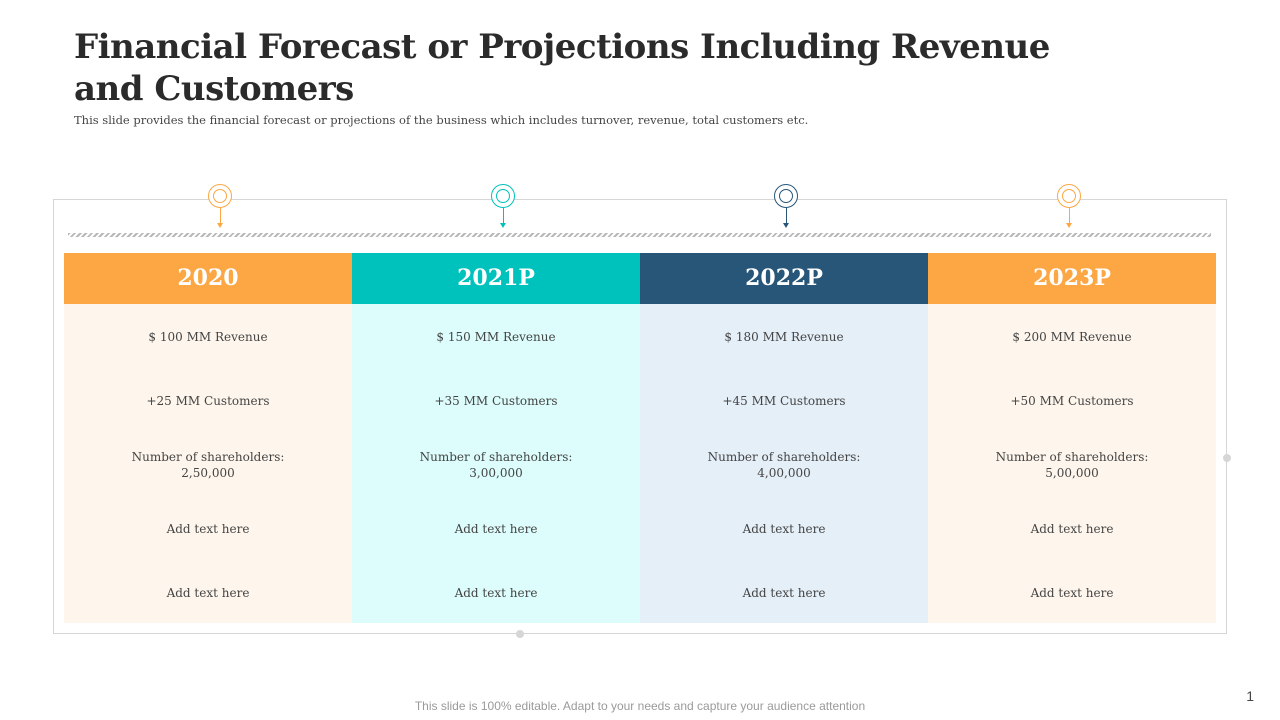 The height and width of the screenshot is (720, 1280). Describe the element at coordinates (784, 337) in the screenshot. I see `revenue-text: $ 180 MM Revenue` at that location.